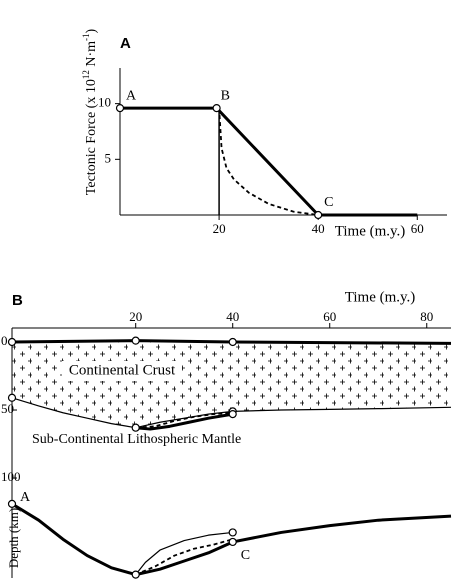  I want to click on y-axis-title-part: ), so click(91, 30).